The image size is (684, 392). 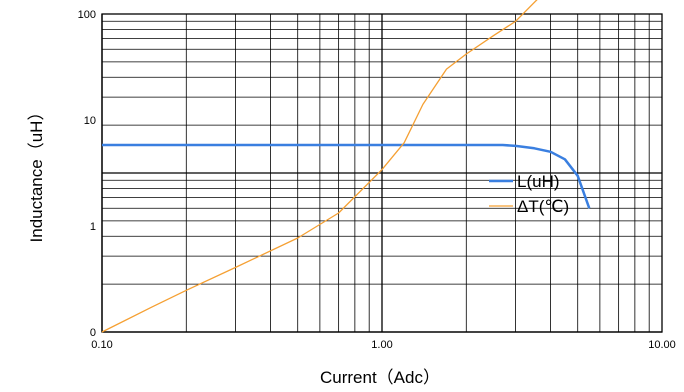 What do you see at coordinates (90, 121) in the screenshot?
I see `y-tick-label: 10` at bounding box center [90, 121].